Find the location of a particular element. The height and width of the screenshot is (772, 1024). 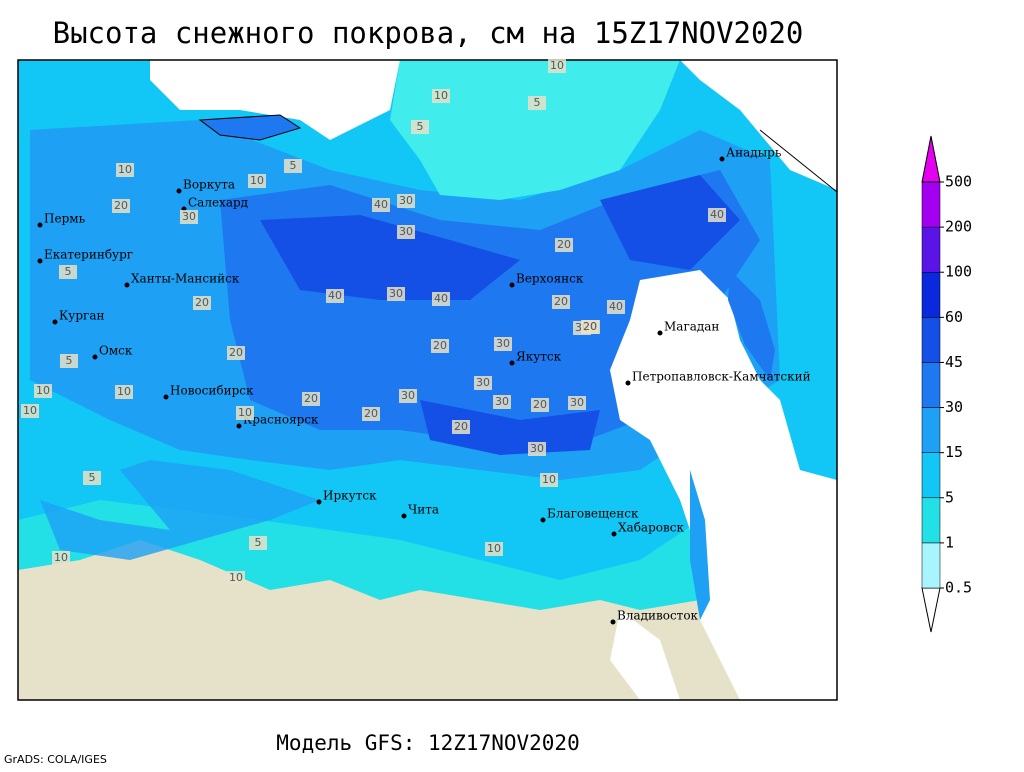

city-label: Магадан is located at coordinates (691, 327).